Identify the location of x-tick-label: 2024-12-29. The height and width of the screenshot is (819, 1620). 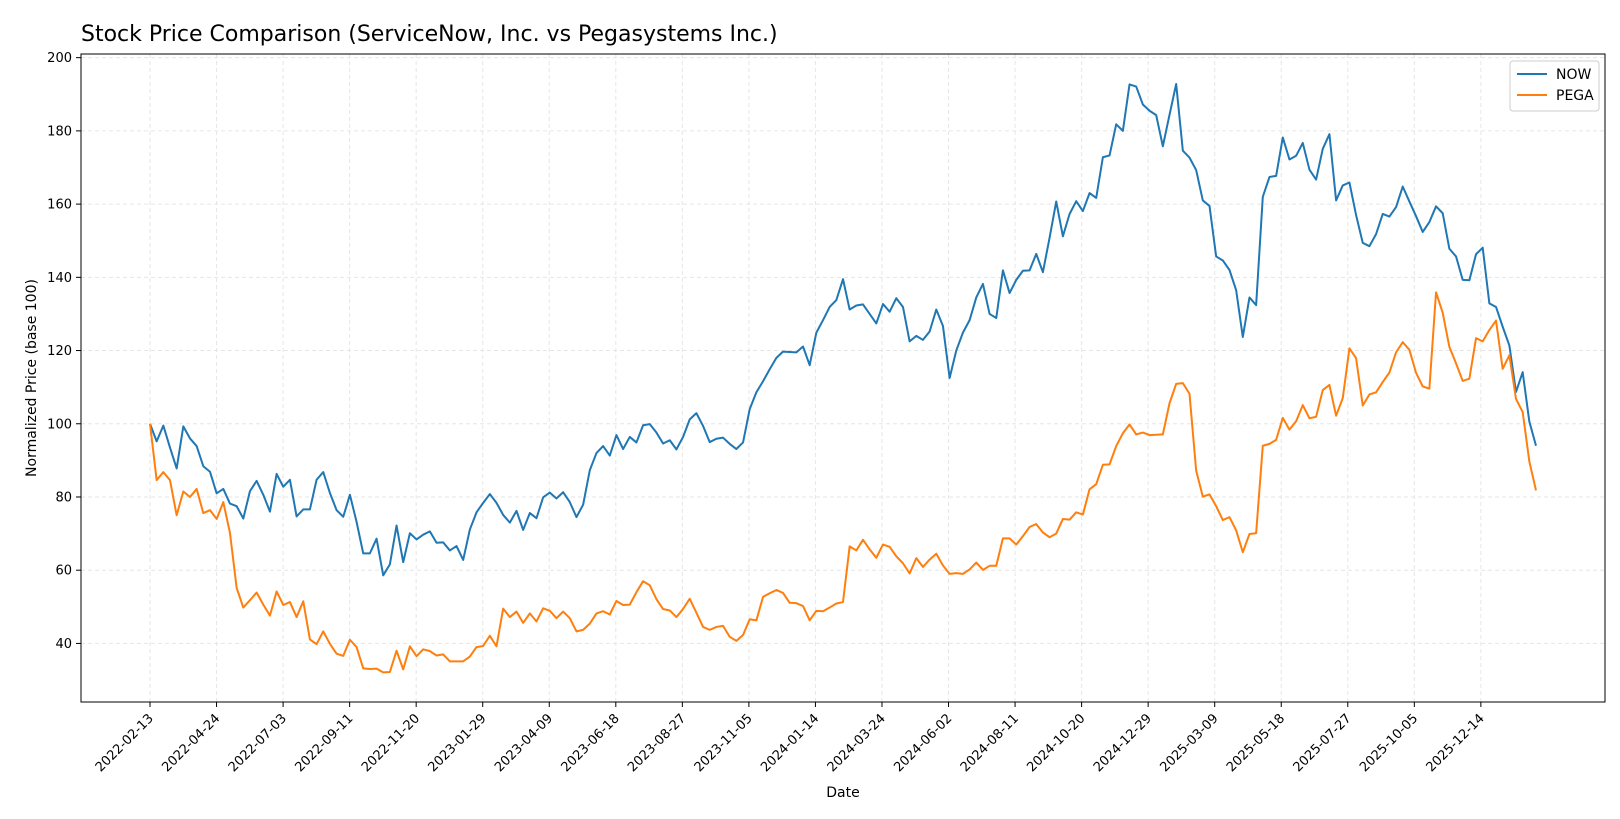
(1123, 743).